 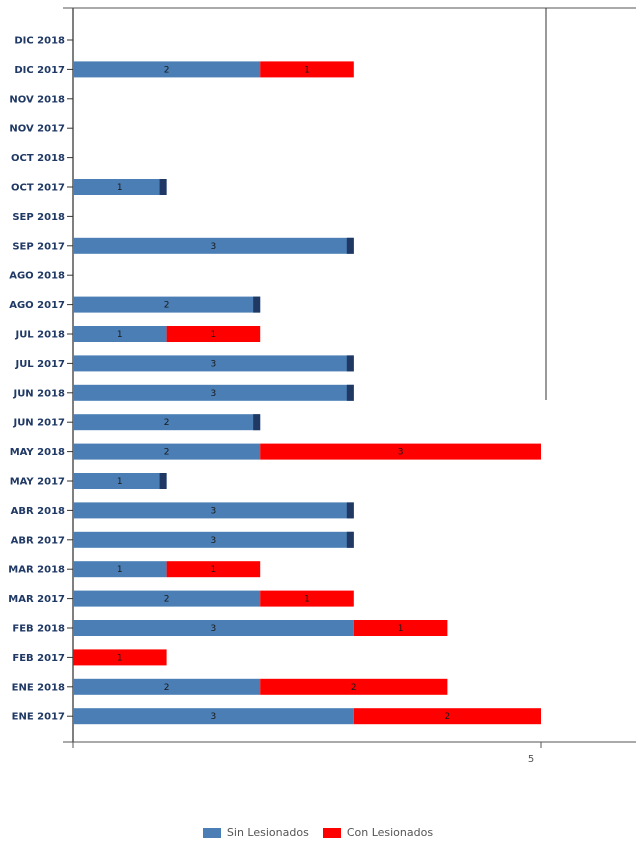 What do you see at coordinates (307, 753) in the screenshot?
I see `x-axis: 5` at bounding box center [307, 753].